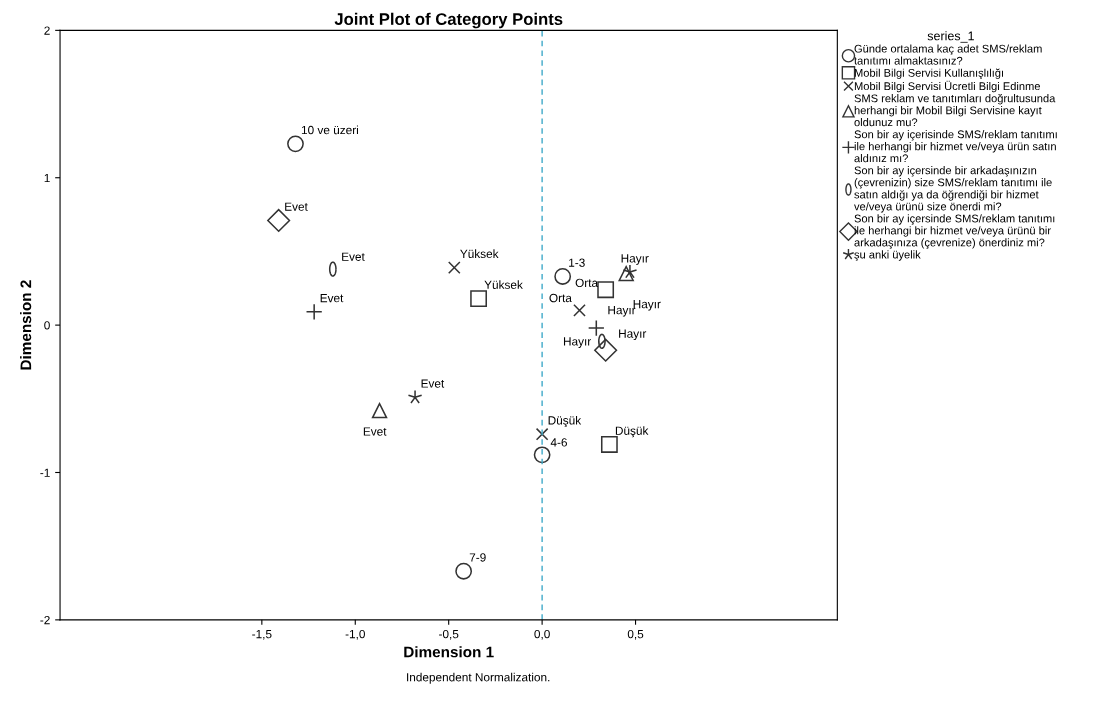  What do you see at coordinates (47, 30) in the screenshot?
I see `y-tick-label: 2` at bounding box center [47, 30].